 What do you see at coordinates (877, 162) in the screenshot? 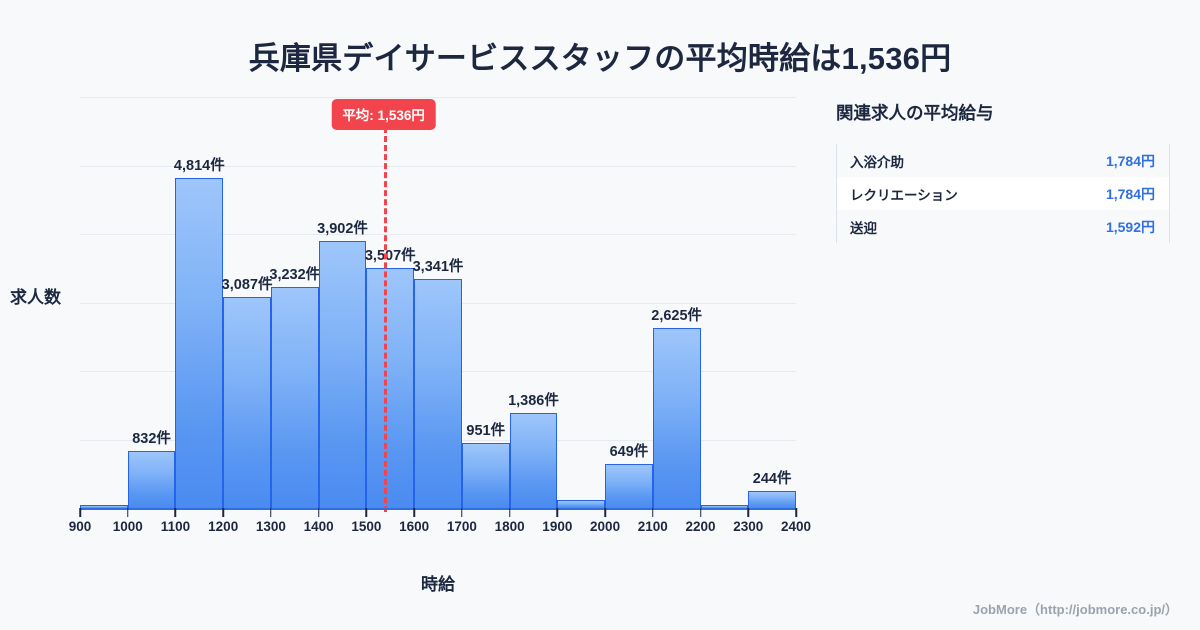
I see `related-salary-row-label: 入浴介助` at bounding box center [877, 162].